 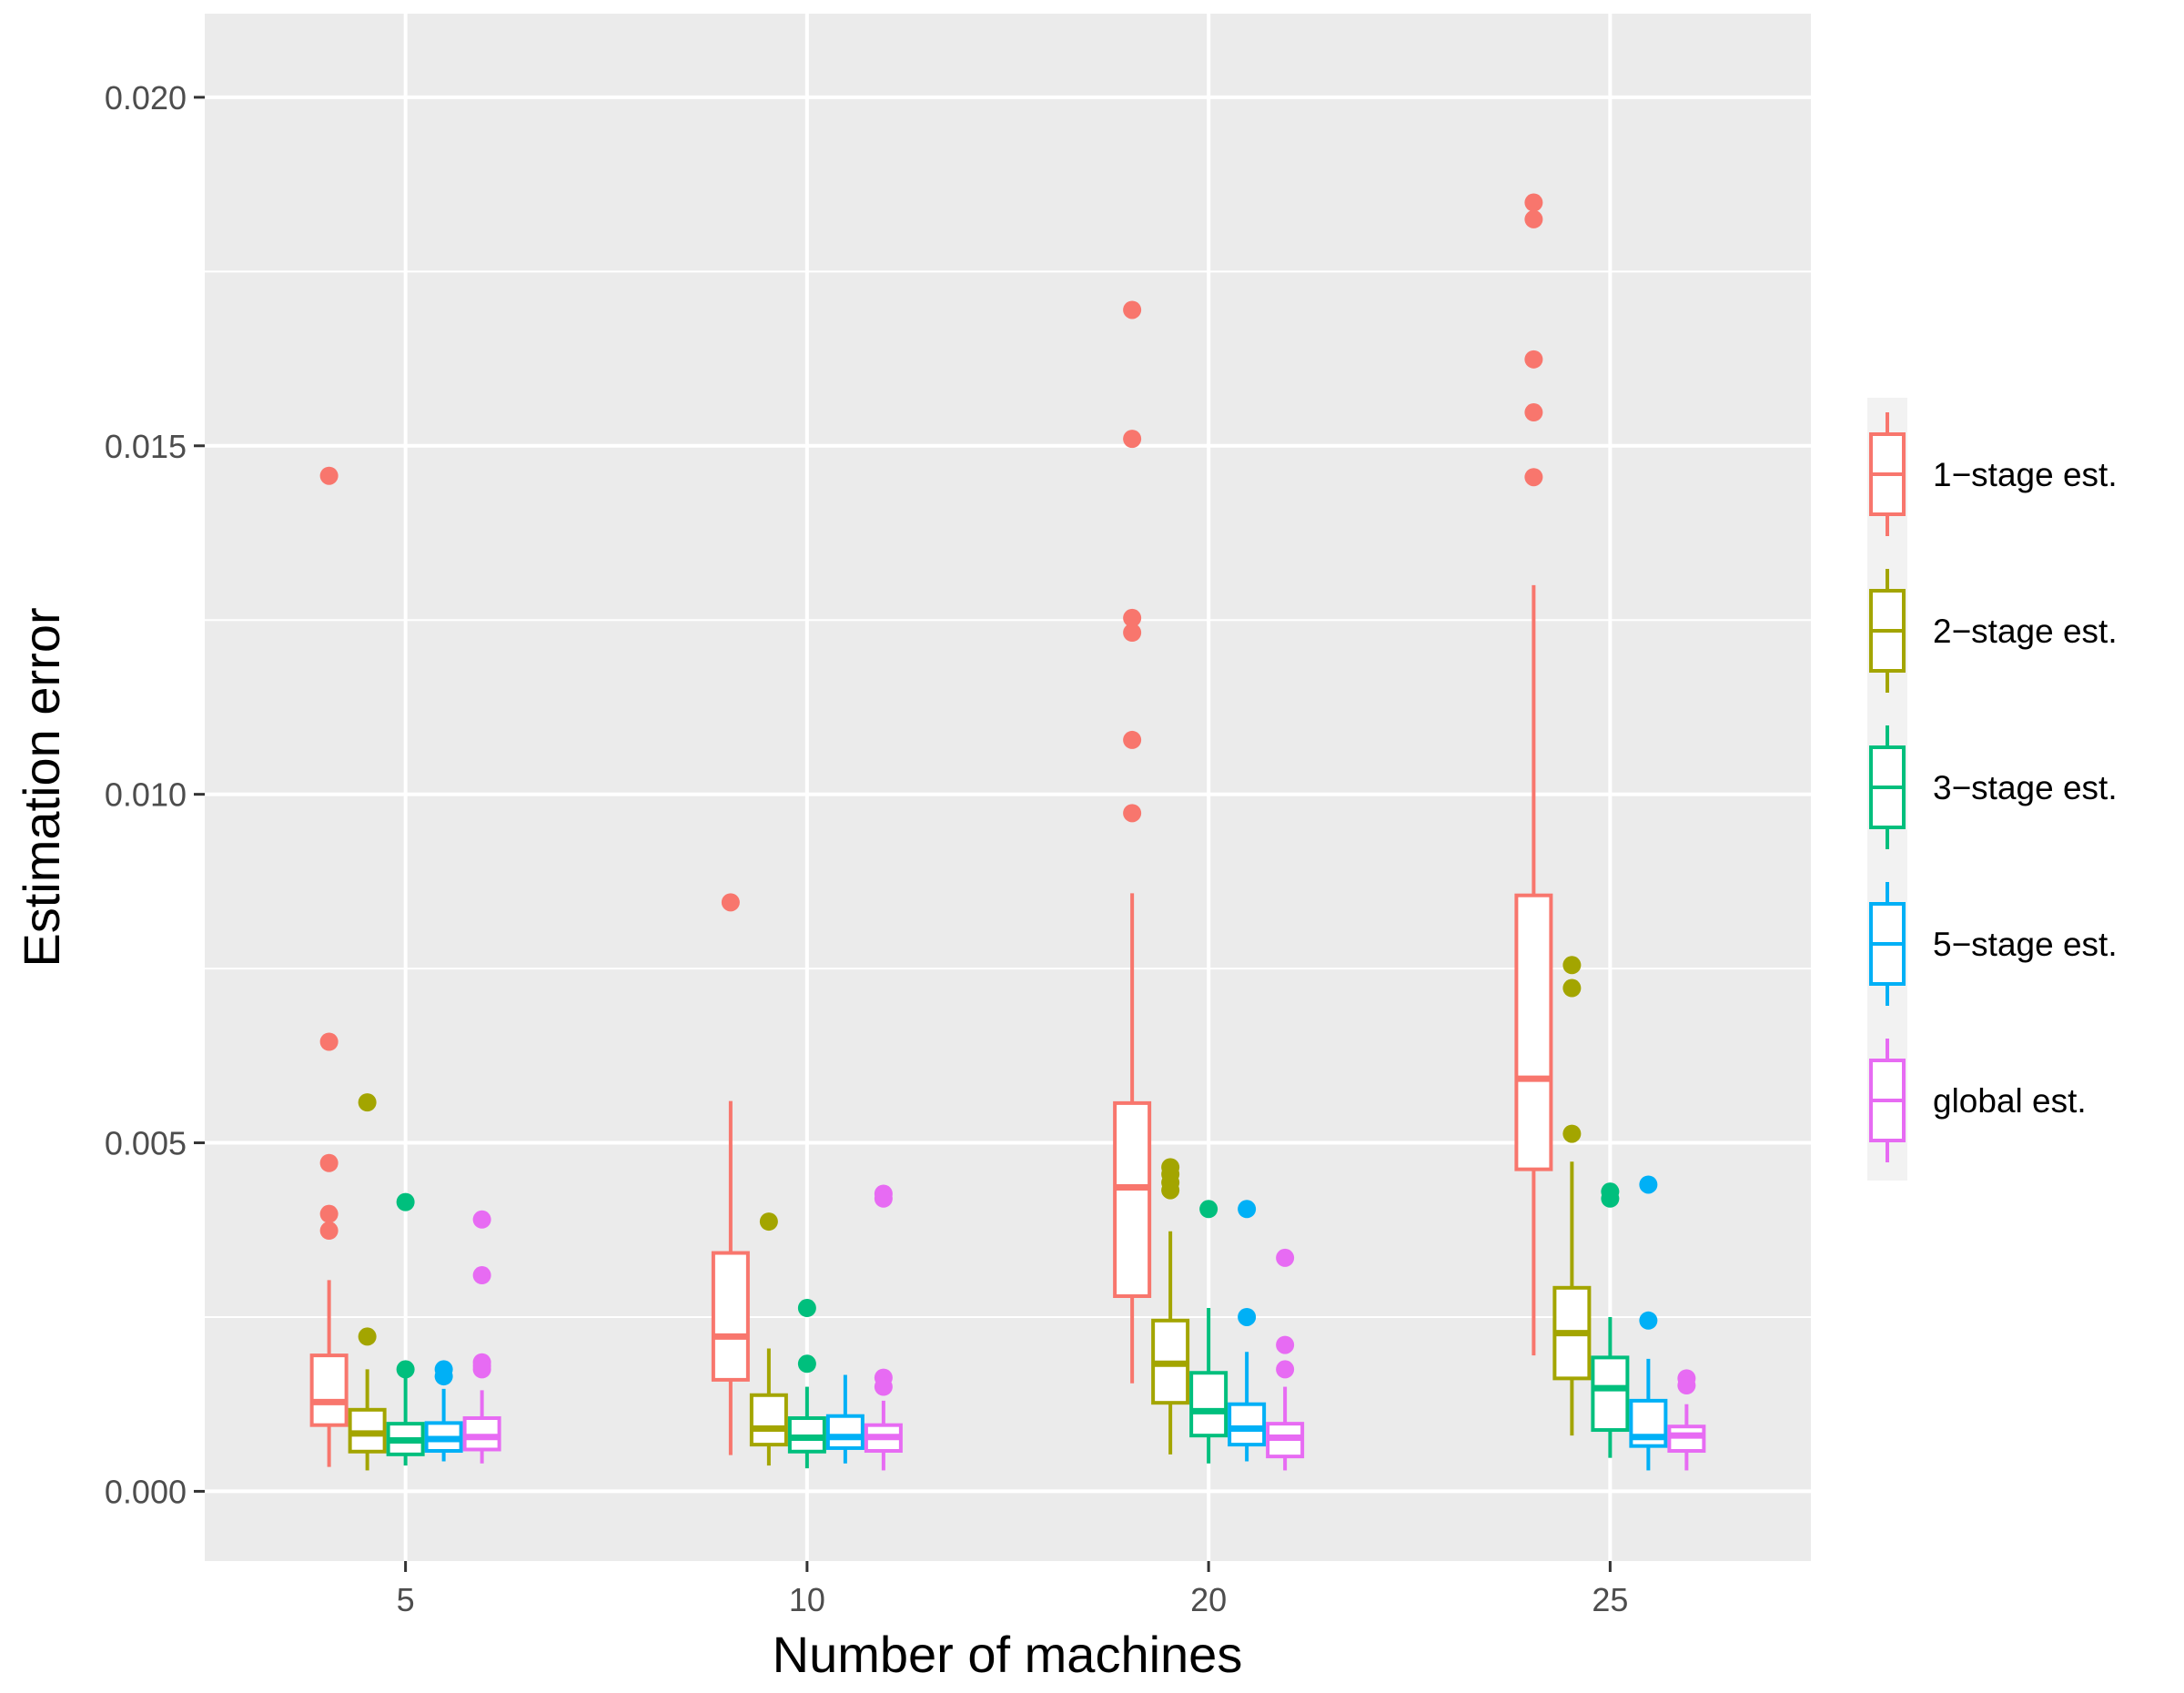 I want to click on y-tick-label: 0.005, so click(x=146, y=1143).